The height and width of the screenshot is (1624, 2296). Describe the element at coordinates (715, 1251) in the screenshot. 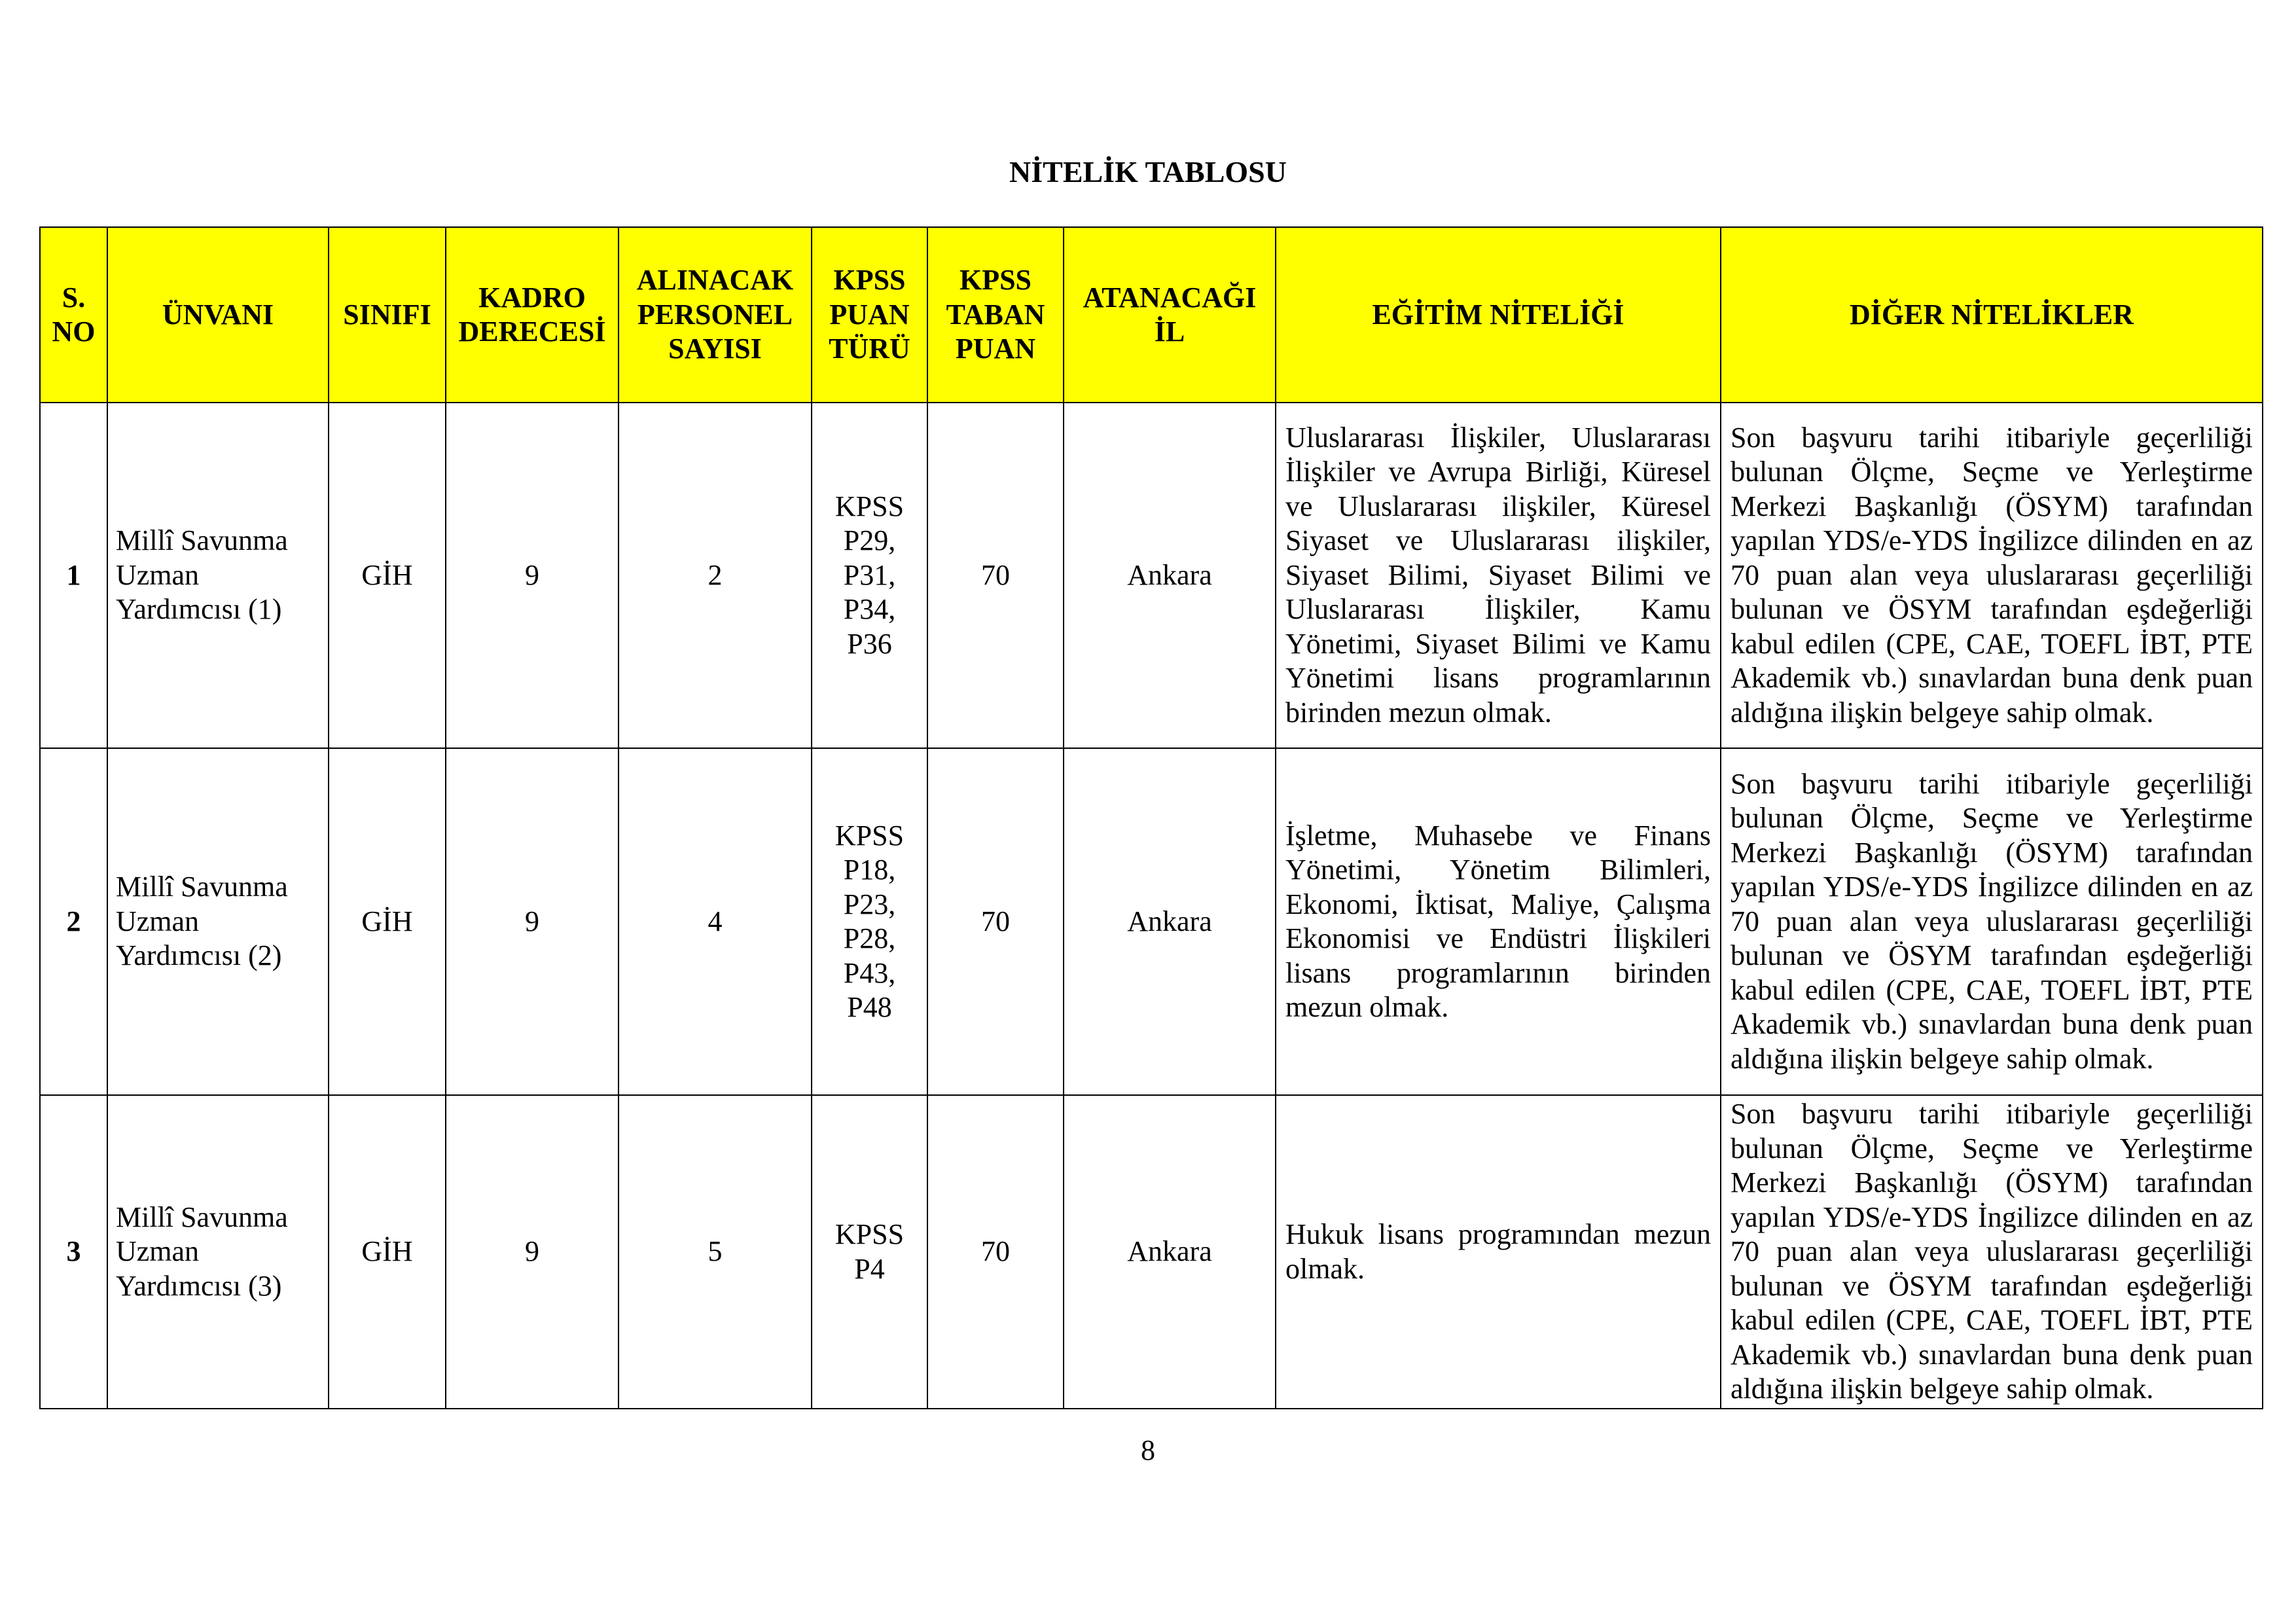

I see `cell-sayi: 5` at that location.